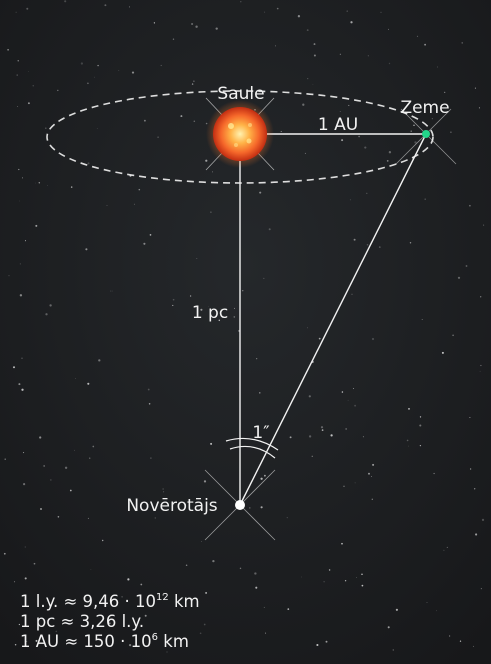  Describe the element at coordinates (252, 452) in the screenshot. I see `angle-arc-inner` at that location.